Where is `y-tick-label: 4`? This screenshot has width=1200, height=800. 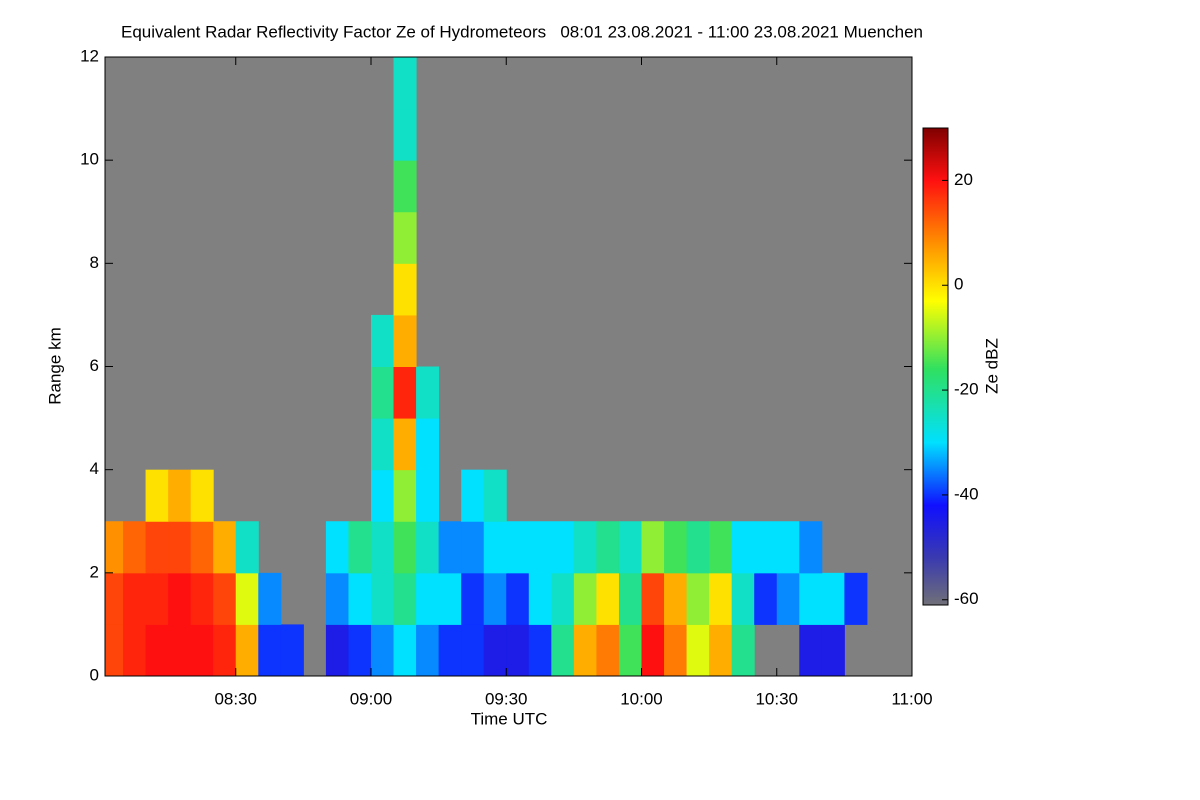
y-tick-label: 4 is located at coordinates (94, 468).